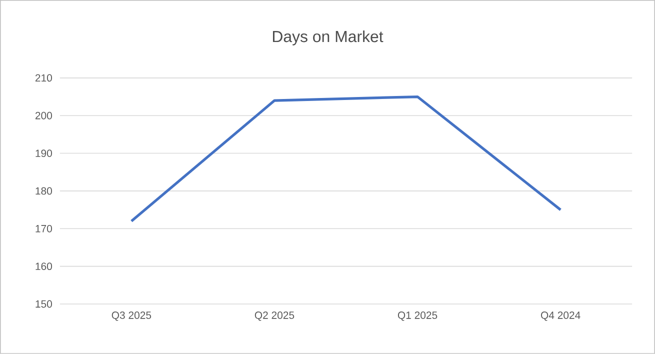  I want to click on y-tick-label: 160, so click(44, 266).